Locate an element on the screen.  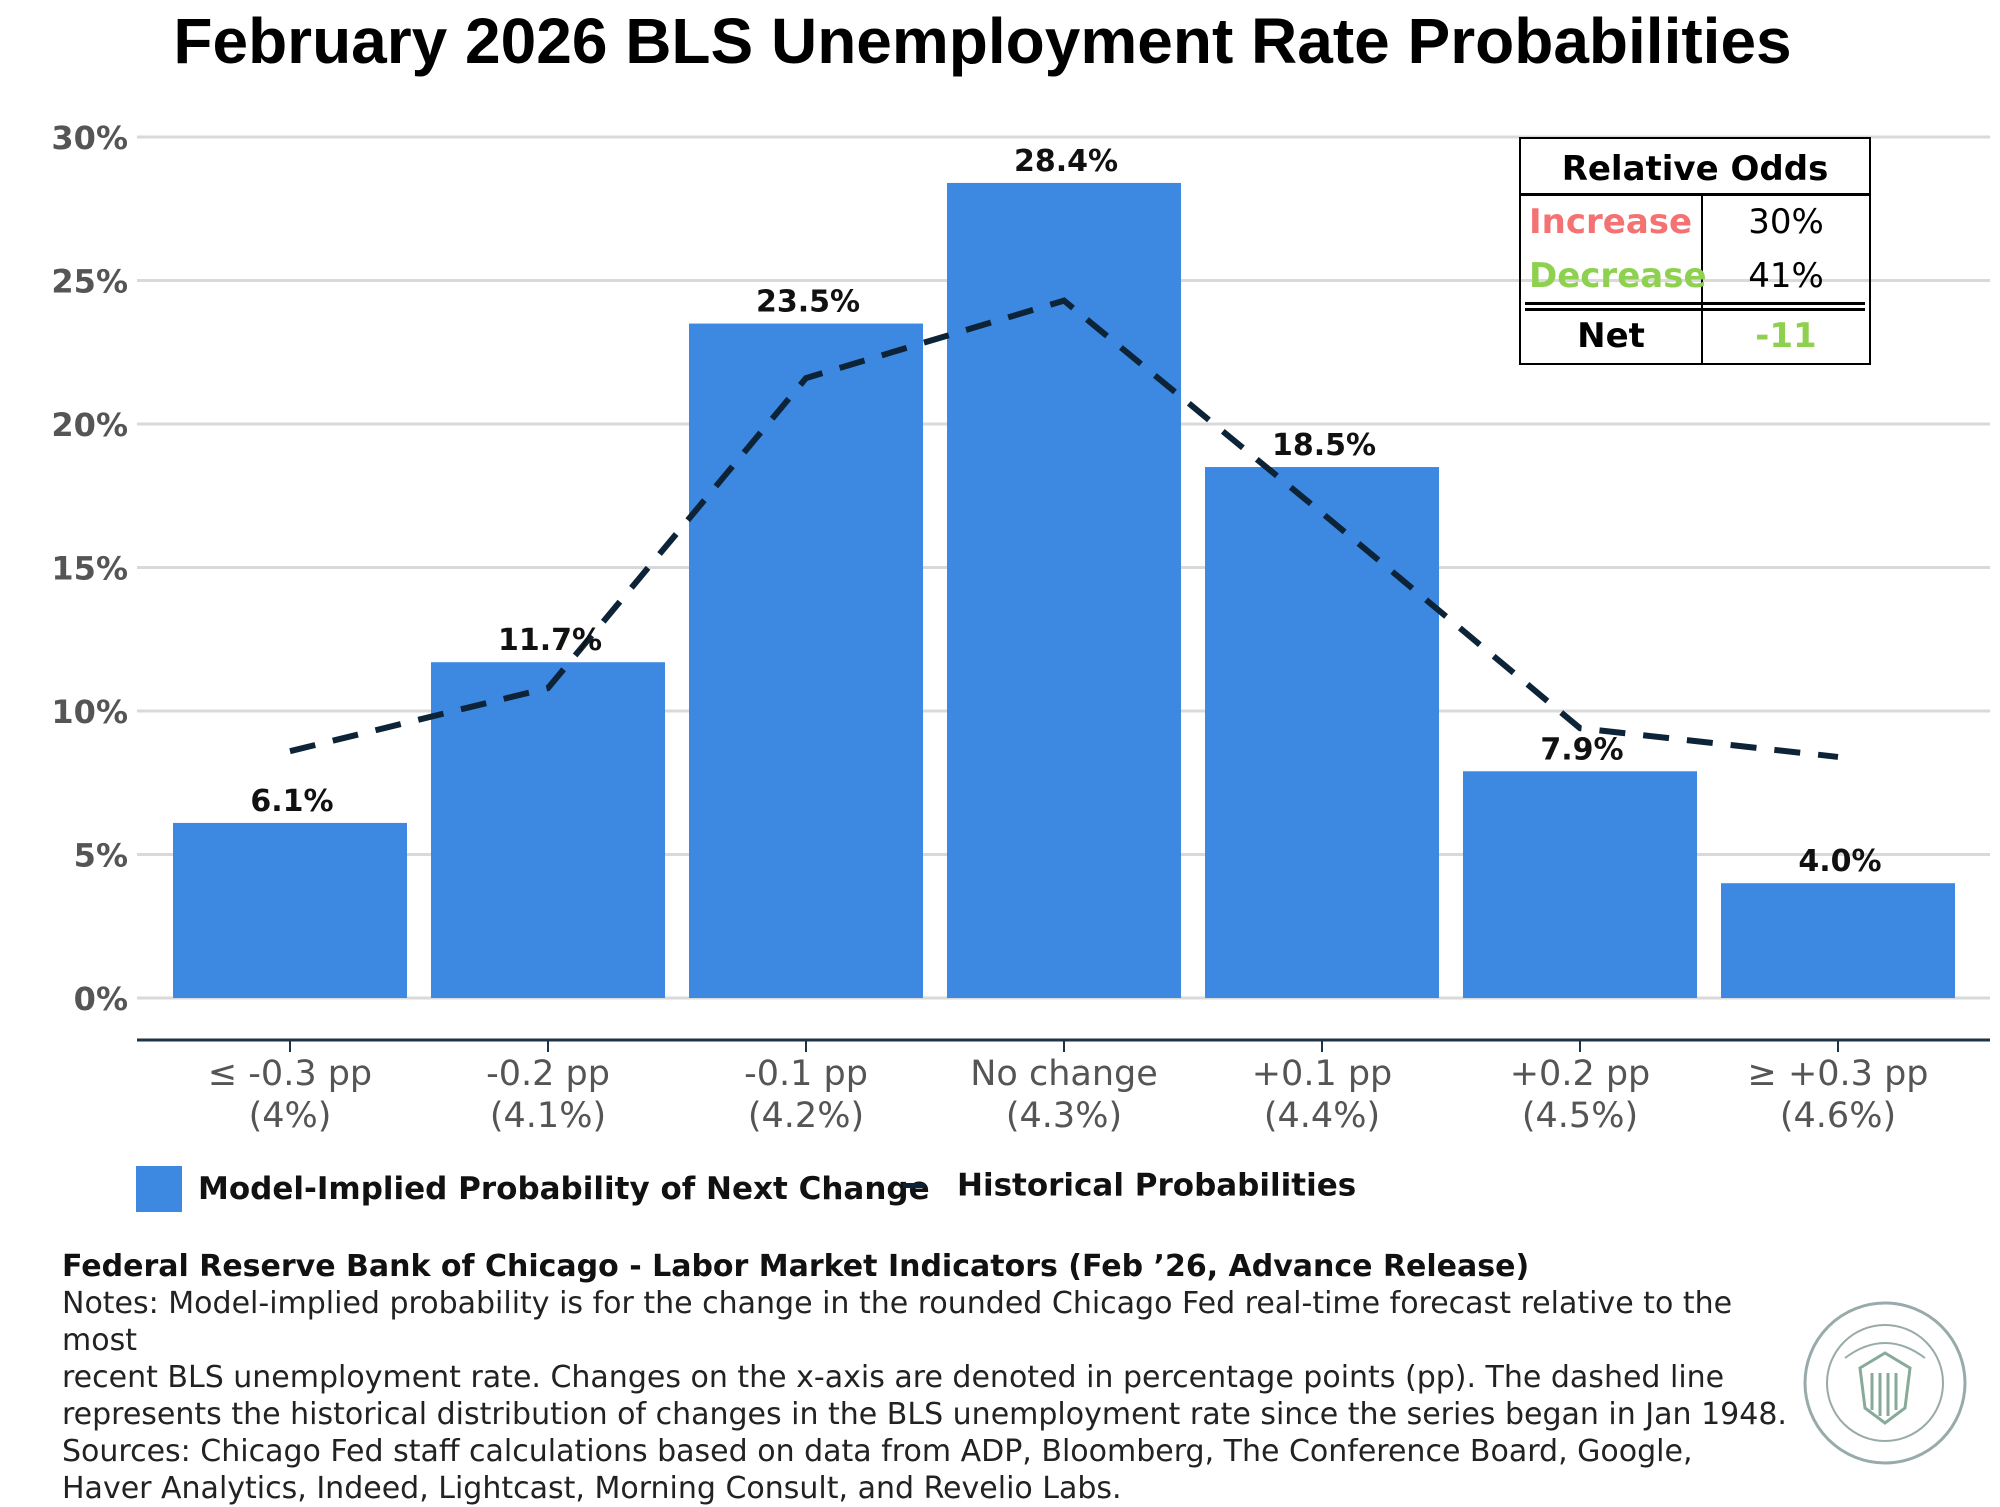
decrease-label: Decrease is located at coordinates (1618, 276).